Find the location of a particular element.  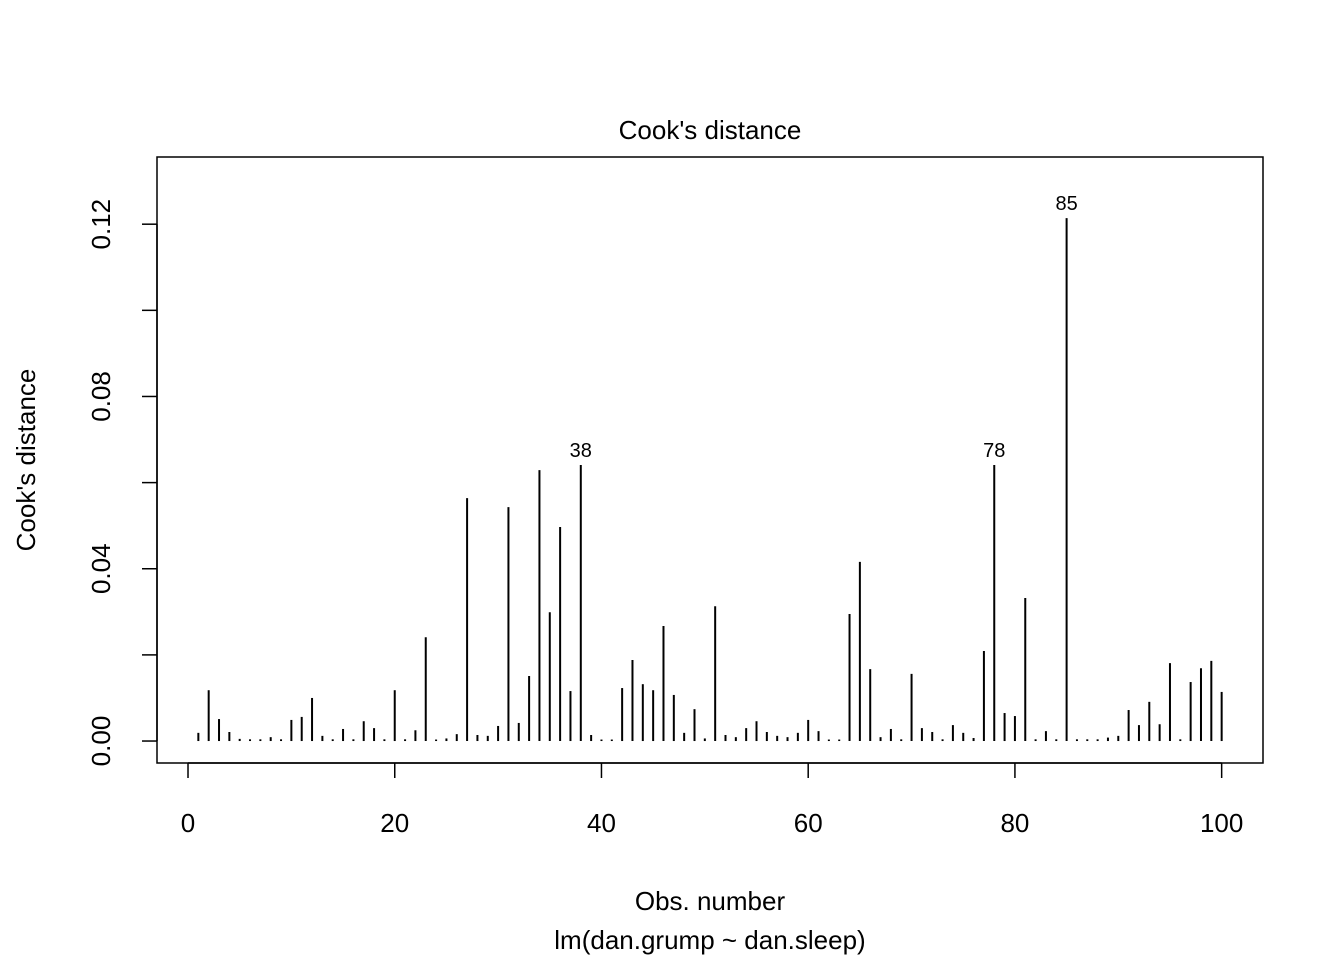

y-tick-label: 0.04 is located at coordinates (101, 568).